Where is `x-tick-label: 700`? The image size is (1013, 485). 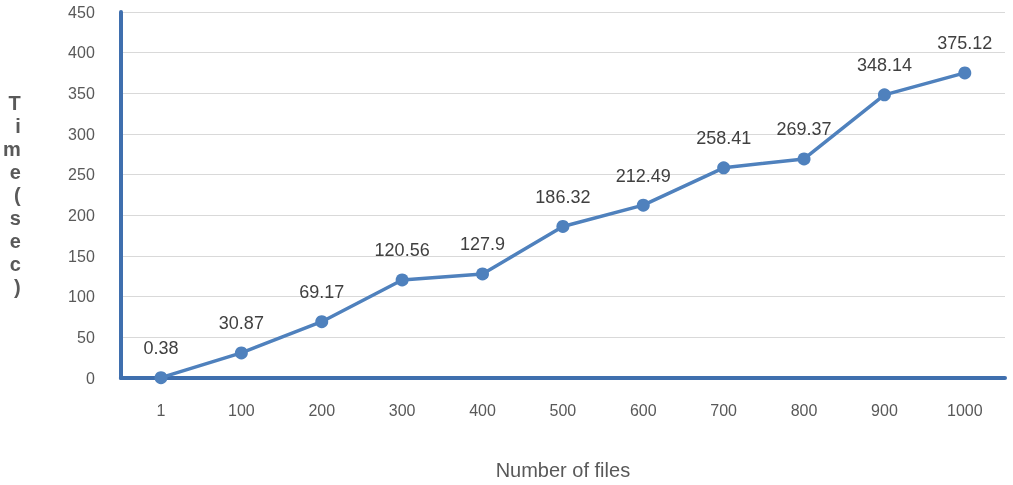
x-tick-label: 700 is located at coordinates (724, 410).